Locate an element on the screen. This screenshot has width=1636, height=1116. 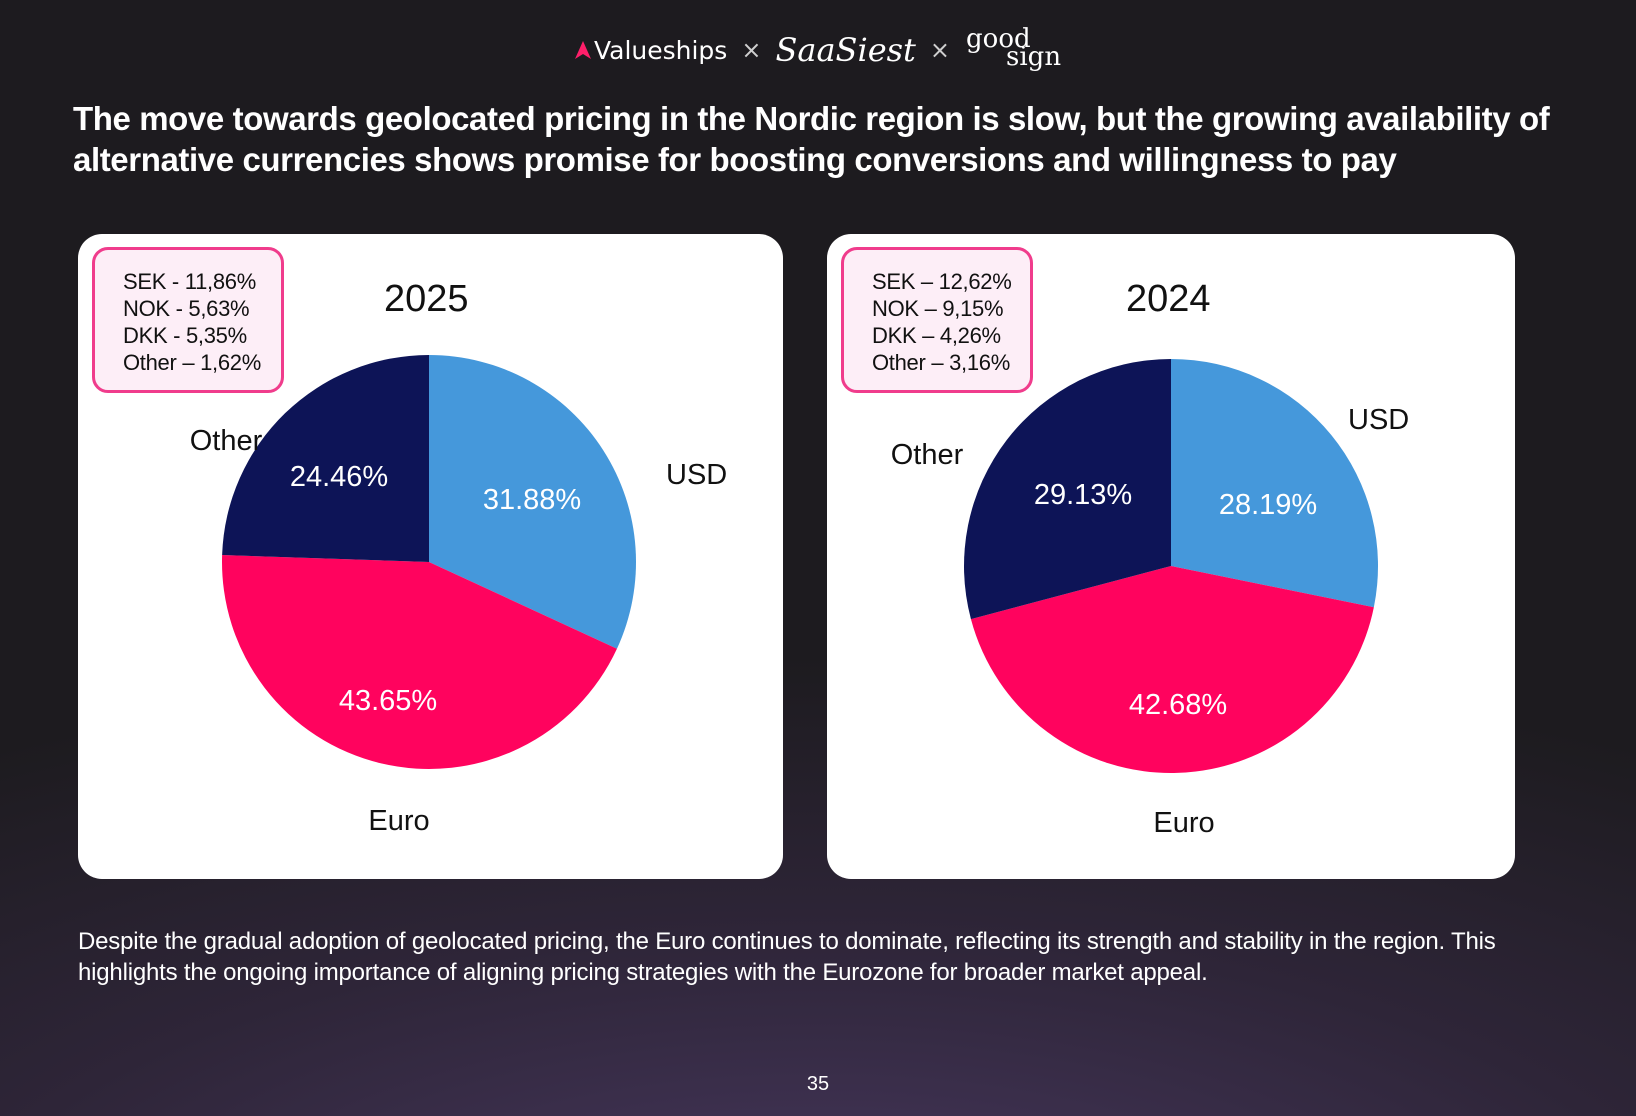
partner-logos: Valueships × SaaSiest × good sign is located at coordinates (818, 50).